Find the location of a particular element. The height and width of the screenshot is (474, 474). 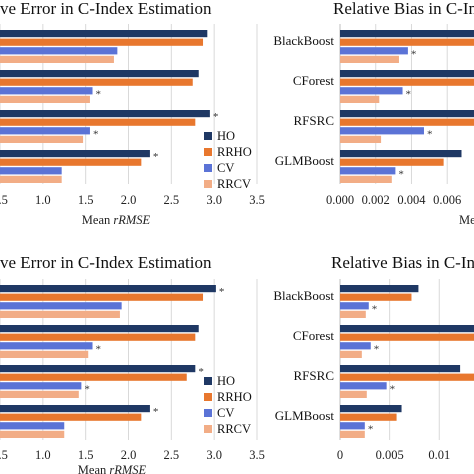

x-tick-label: 1.0 is located at coordinates (43, 200).